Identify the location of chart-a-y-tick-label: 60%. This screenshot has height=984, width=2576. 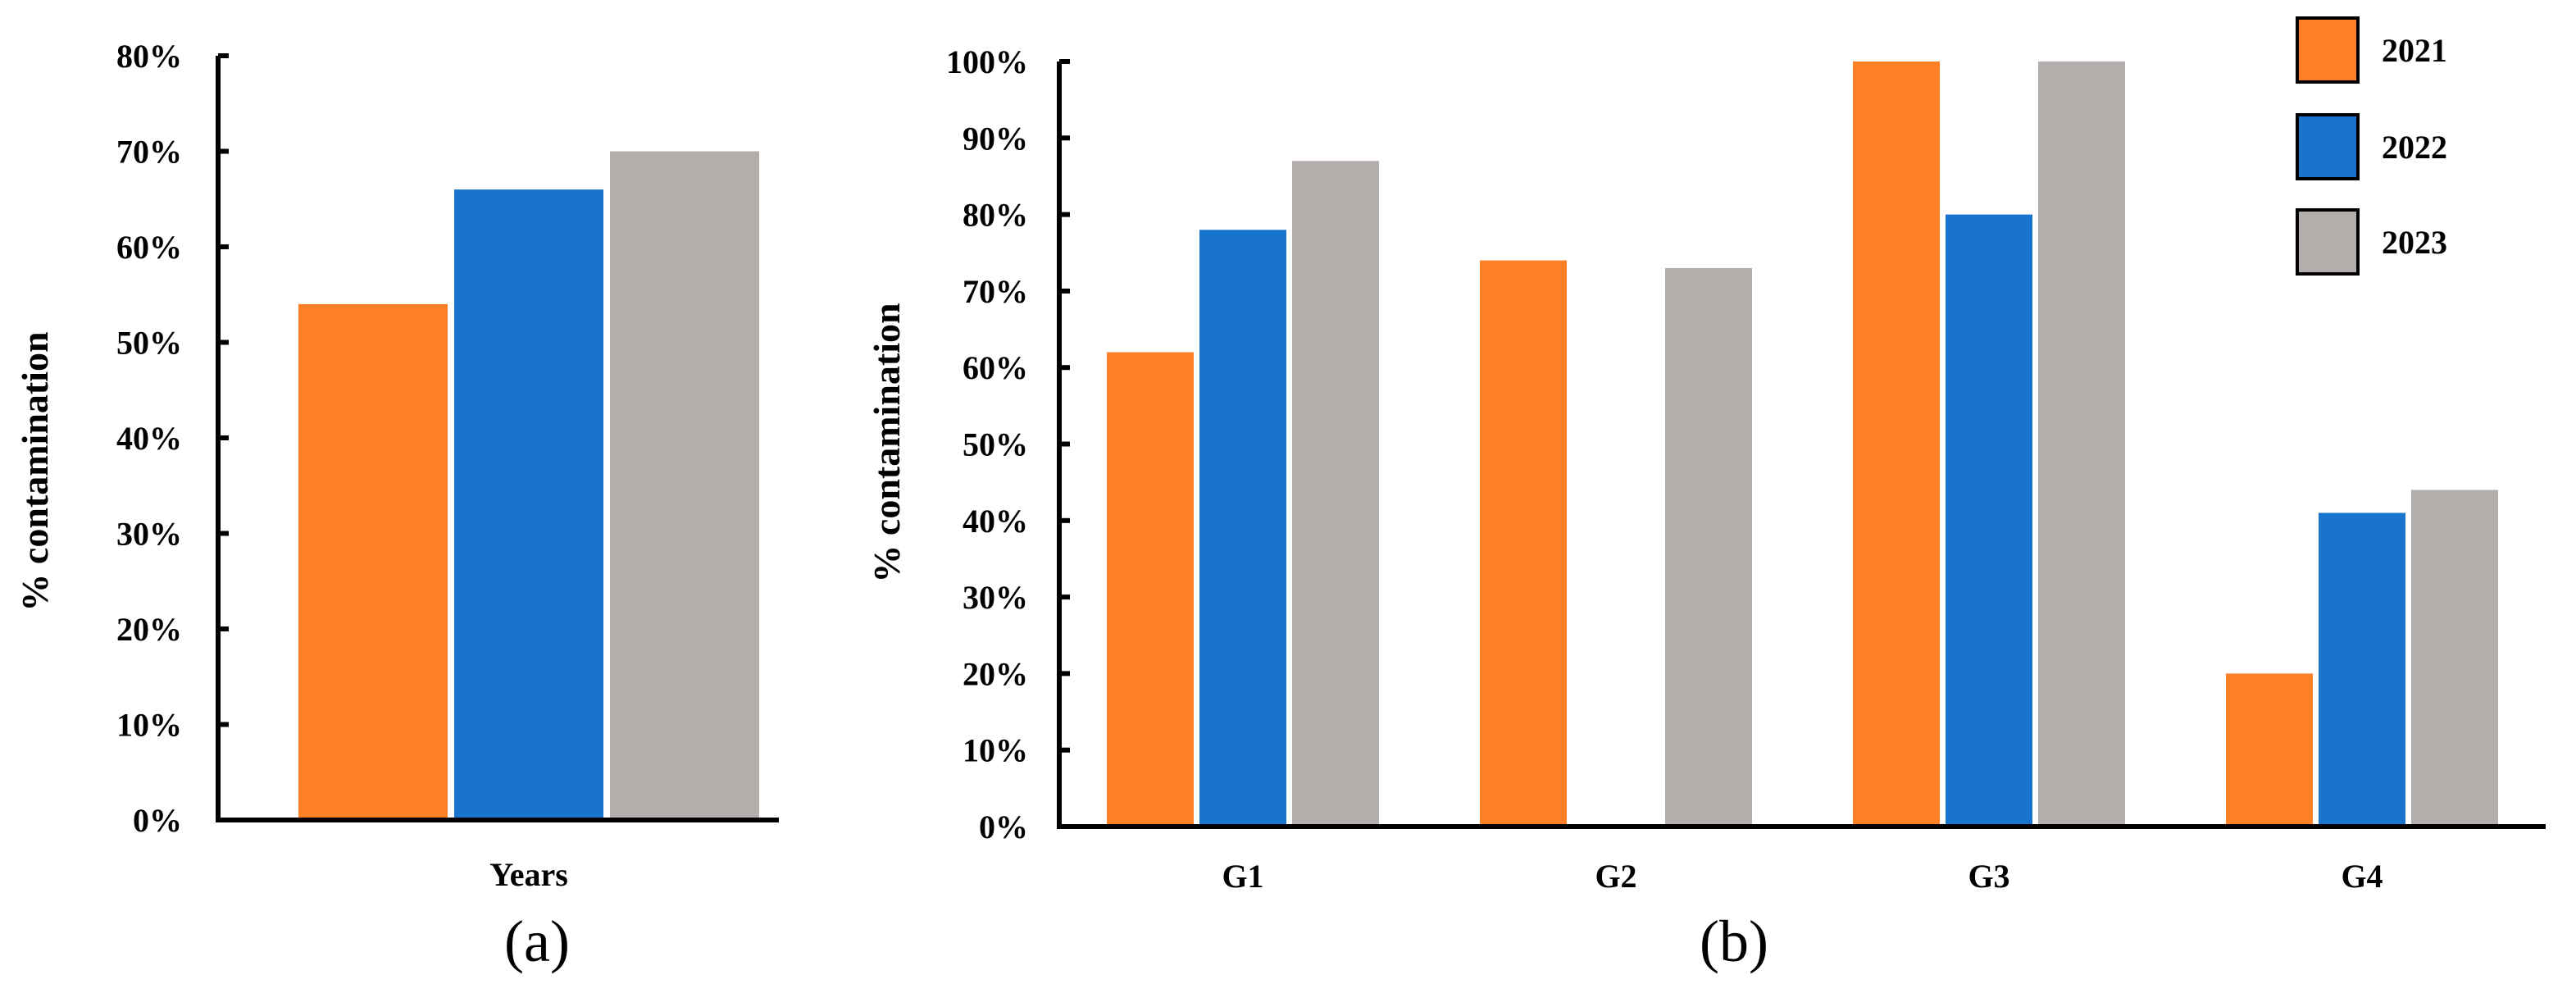
(149, 247).